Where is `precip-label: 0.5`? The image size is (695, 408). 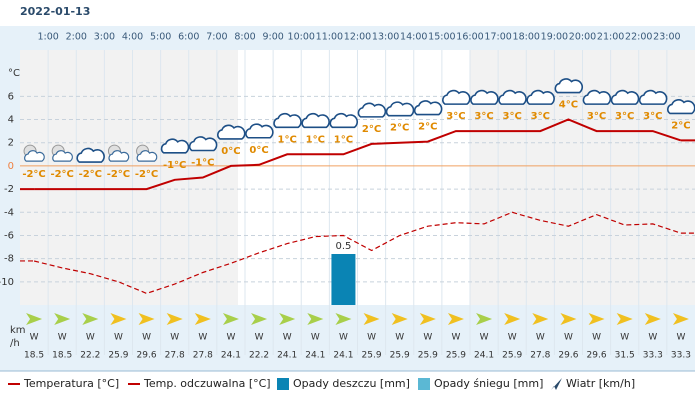 precip-label: 0.5 is located at coordinates (343, 246).